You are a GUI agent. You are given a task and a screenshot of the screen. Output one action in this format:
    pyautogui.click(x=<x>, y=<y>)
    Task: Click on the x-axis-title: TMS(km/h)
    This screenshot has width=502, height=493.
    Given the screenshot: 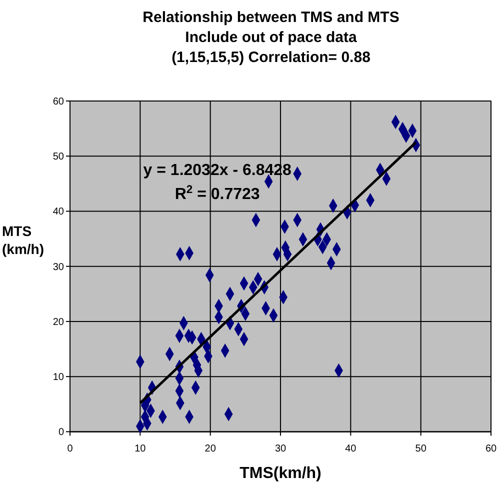 What is the action you would take?
    pyautogui.click(x=281, y=473)
    